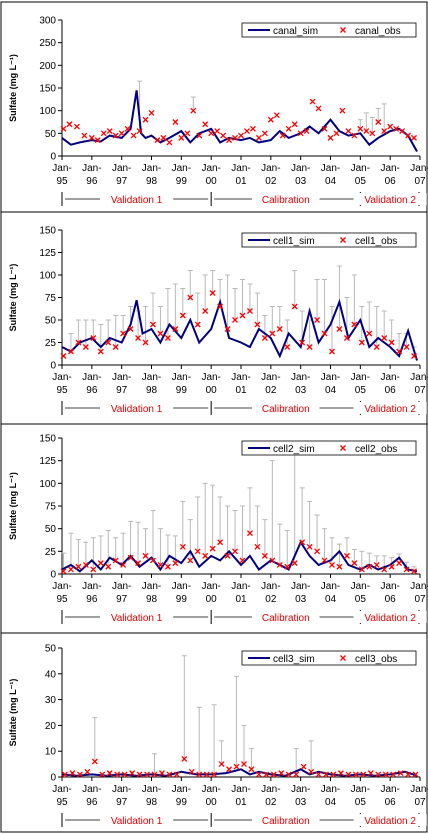 The image size is (428, 834). What do you see at coordinates (182, 802) in the screenshot?
I see `x-tick-label-bottom: 99` at bounding box center [182, 802].